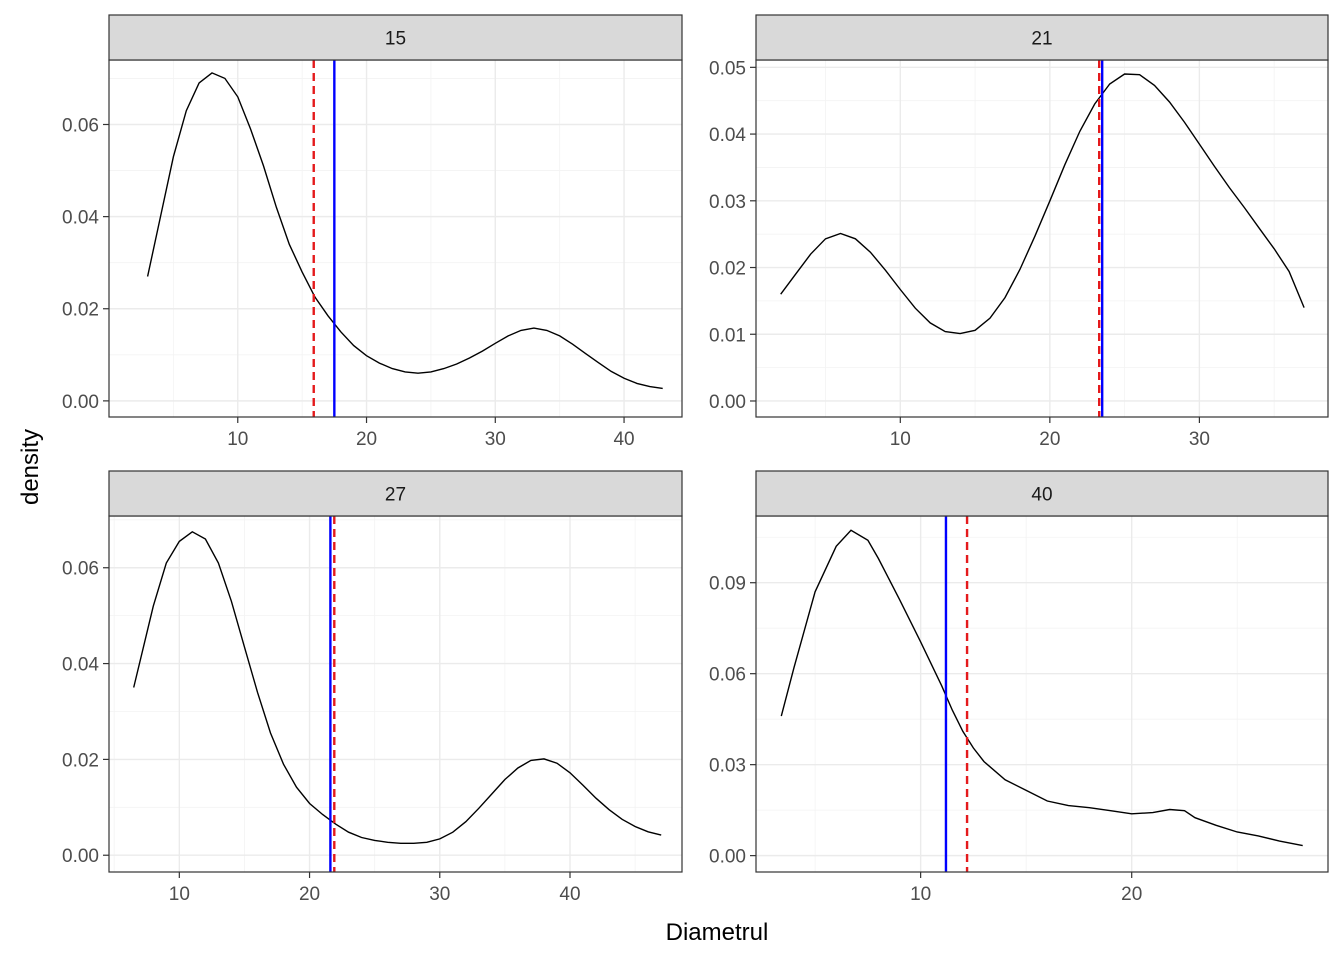 The width and height of the screenshot is (1344, 960). I want to click on y-tick-label: 0.01, so click(727, 335).